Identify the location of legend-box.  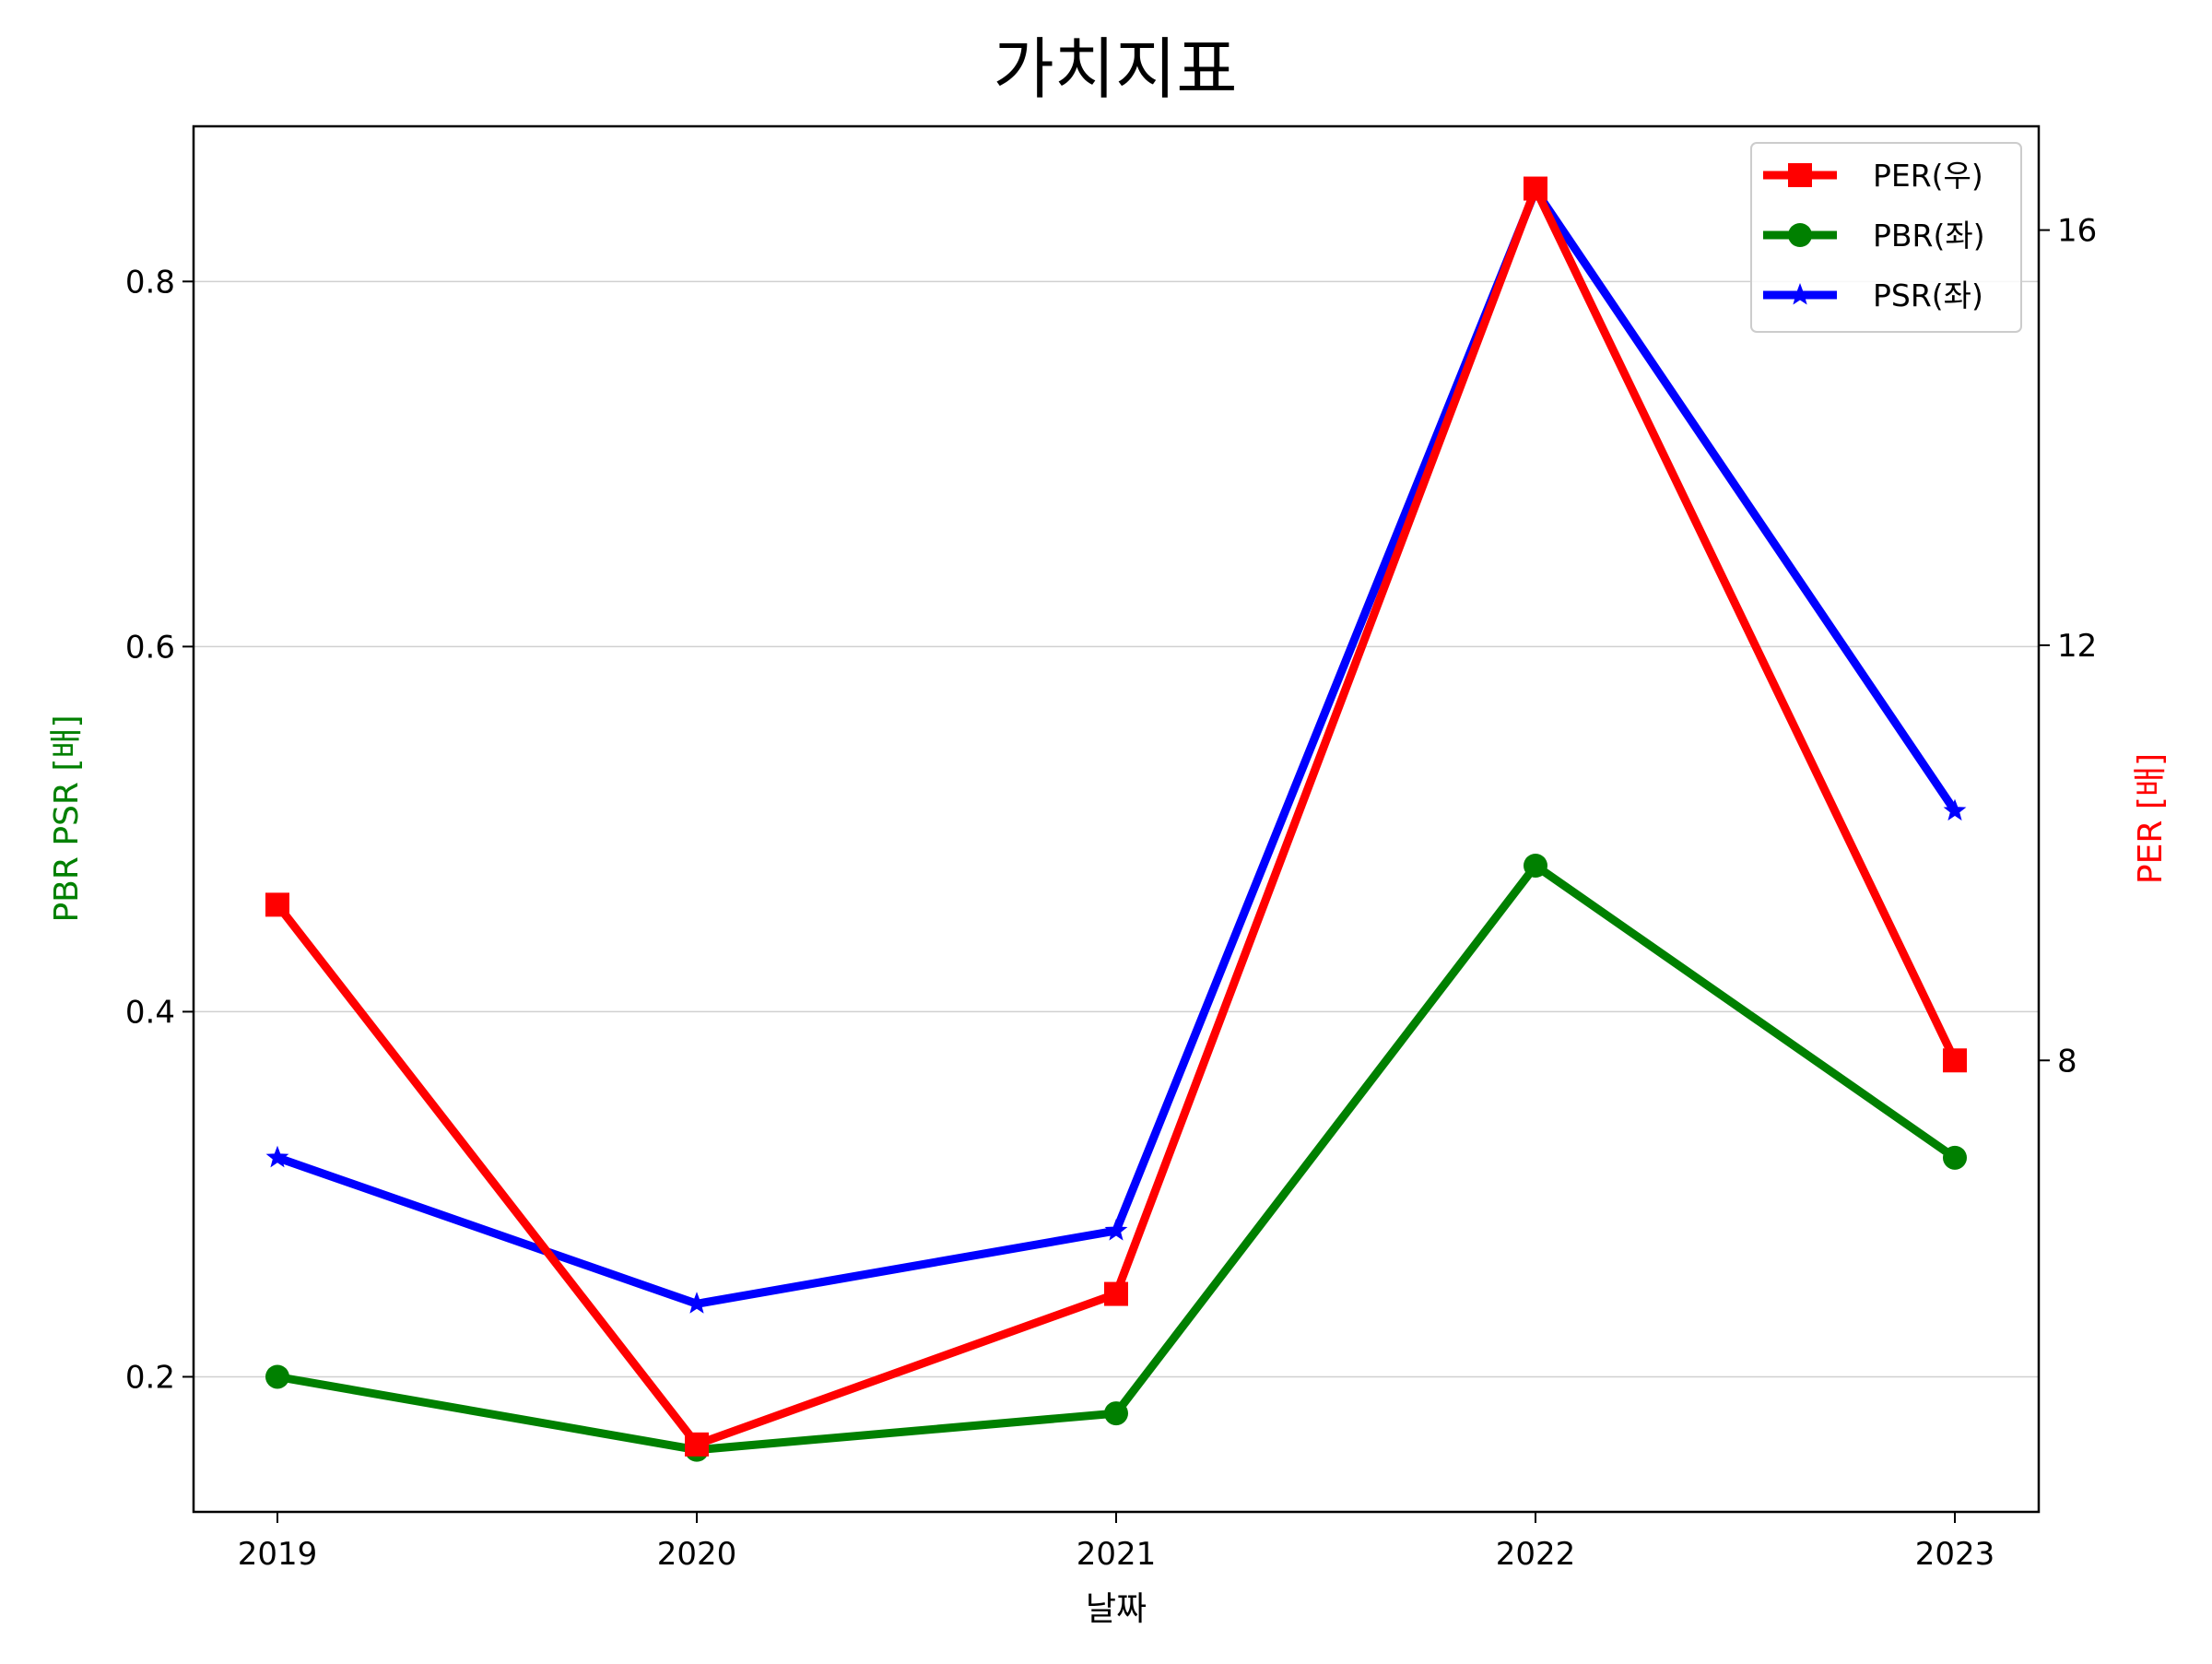
(1886, 237).